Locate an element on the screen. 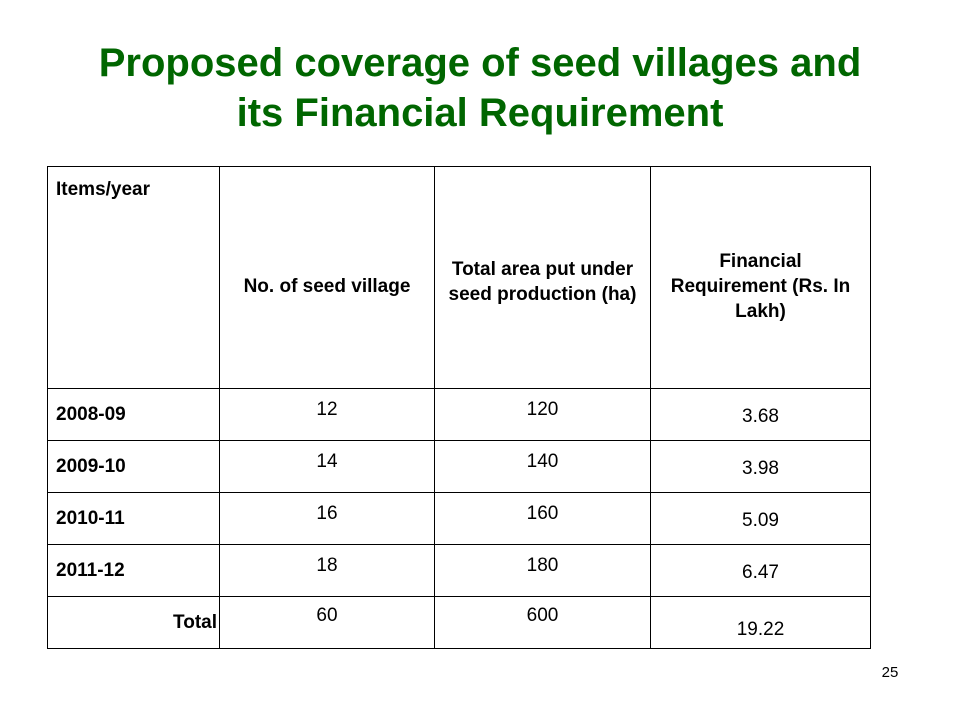  slide-title-line-1: Proposed coverage of seed villages and is located at coordinates (480, 63).